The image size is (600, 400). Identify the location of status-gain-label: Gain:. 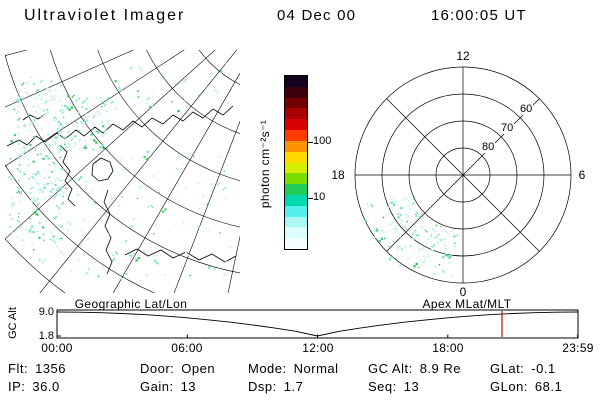
(157, 386).